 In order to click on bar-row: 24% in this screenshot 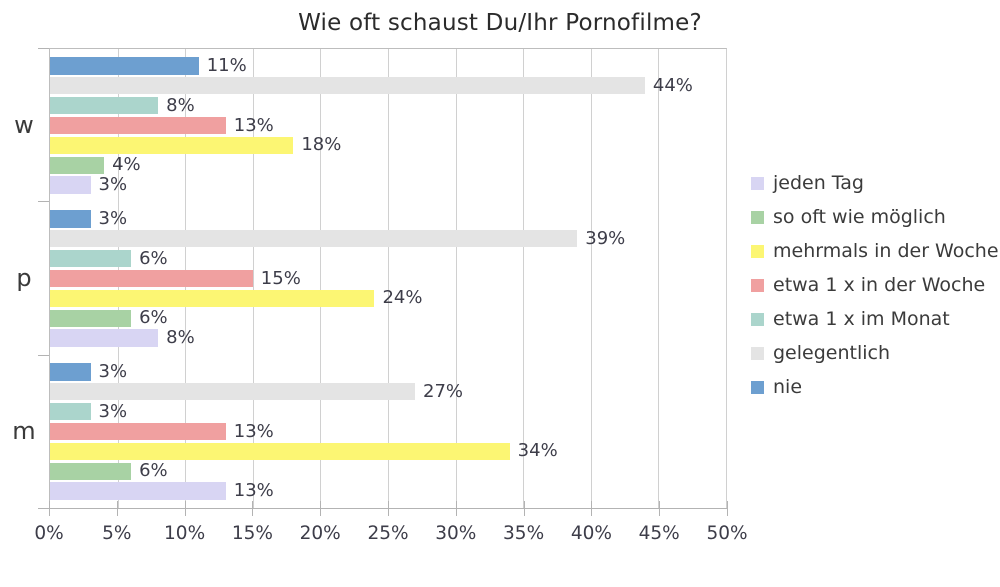, I will do `click(388, 298)`.